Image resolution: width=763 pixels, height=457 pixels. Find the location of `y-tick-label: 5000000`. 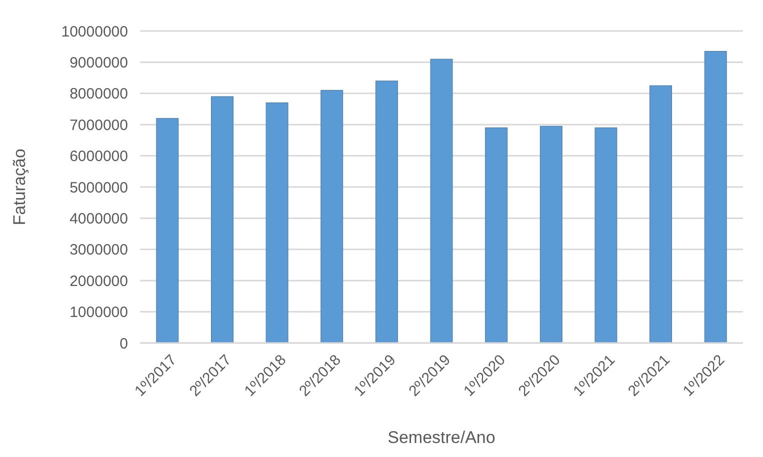

y-tick-label: 5000000 is located at coordinates (99, 187).